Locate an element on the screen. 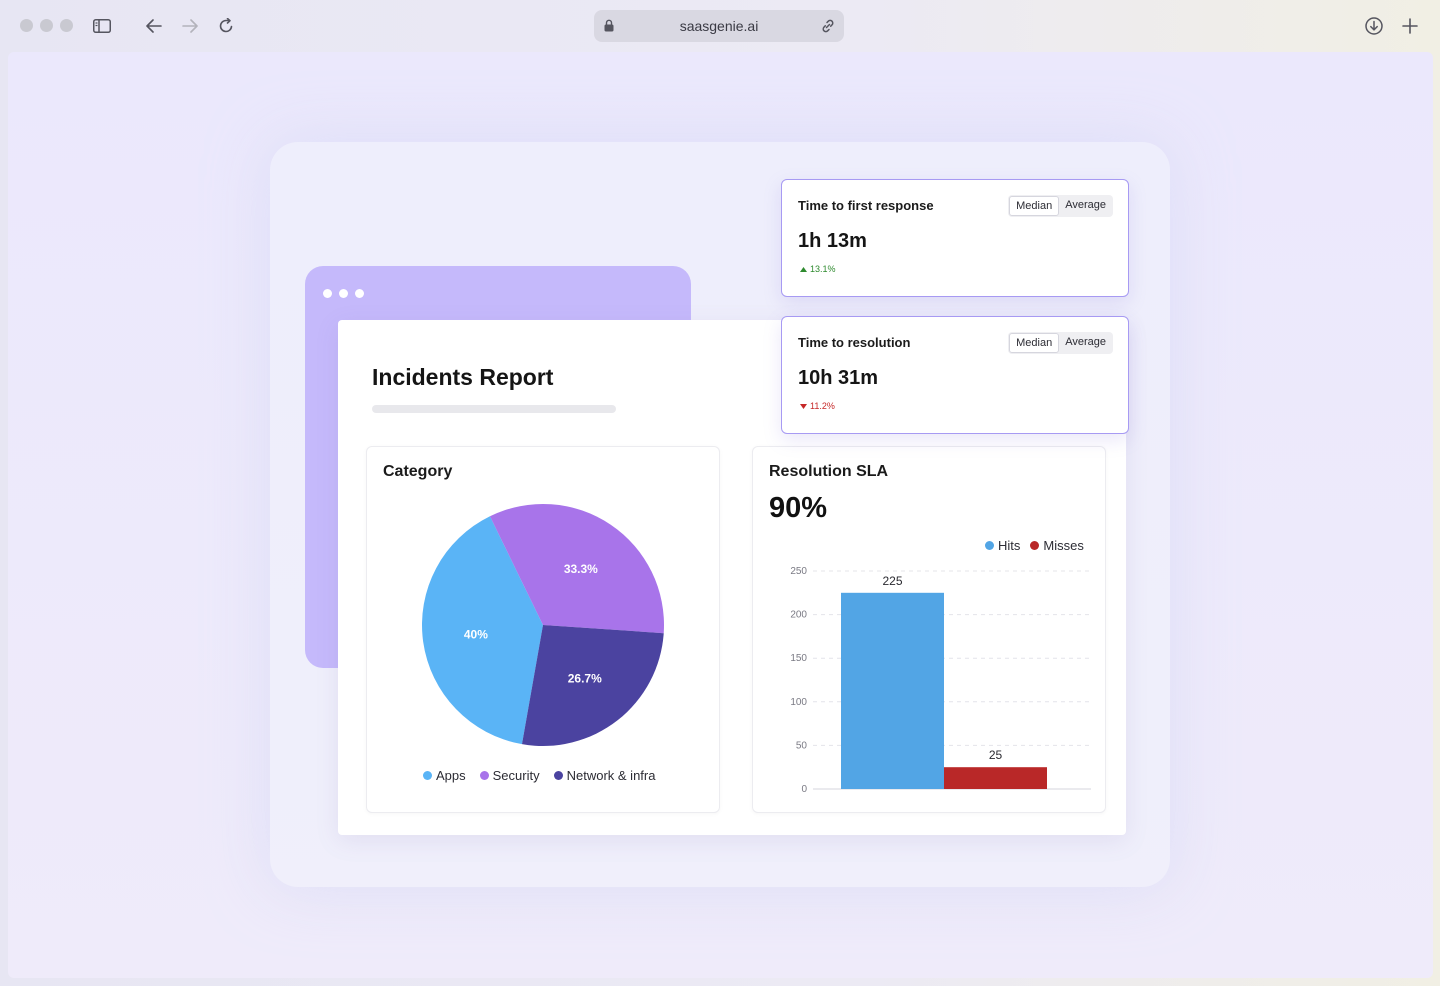 The height and width of the screenshot is (986, 1440). minimize-window-dot is located at coordinates (46, 25).